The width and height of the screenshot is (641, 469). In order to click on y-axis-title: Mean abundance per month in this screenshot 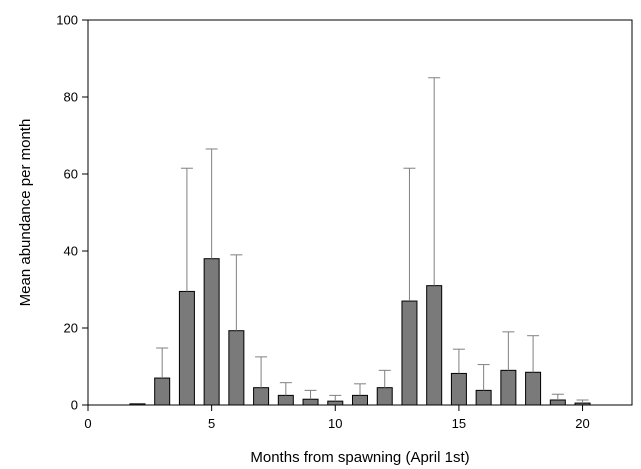, I will do `click(25, 213)`.